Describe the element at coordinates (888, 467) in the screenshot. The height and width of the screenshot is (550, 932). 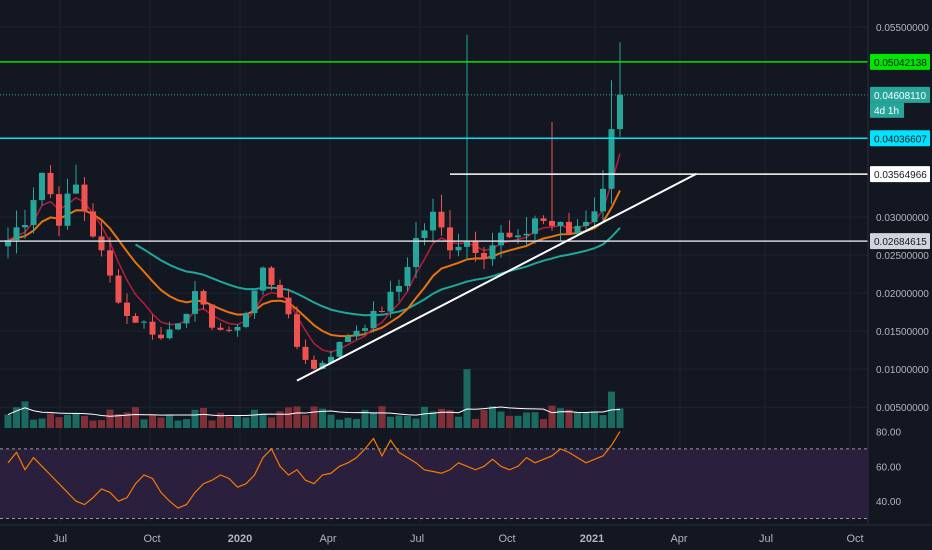
I see `rsi-axis: 80.00 60.00 40.00` at that location.